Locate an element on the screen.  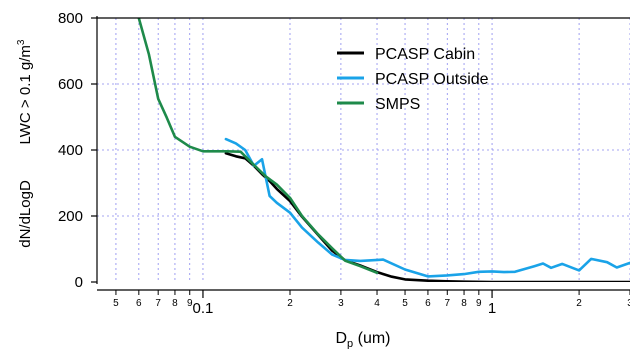
legend-label: PCASP Cabin is located at coordinates (425, 54).